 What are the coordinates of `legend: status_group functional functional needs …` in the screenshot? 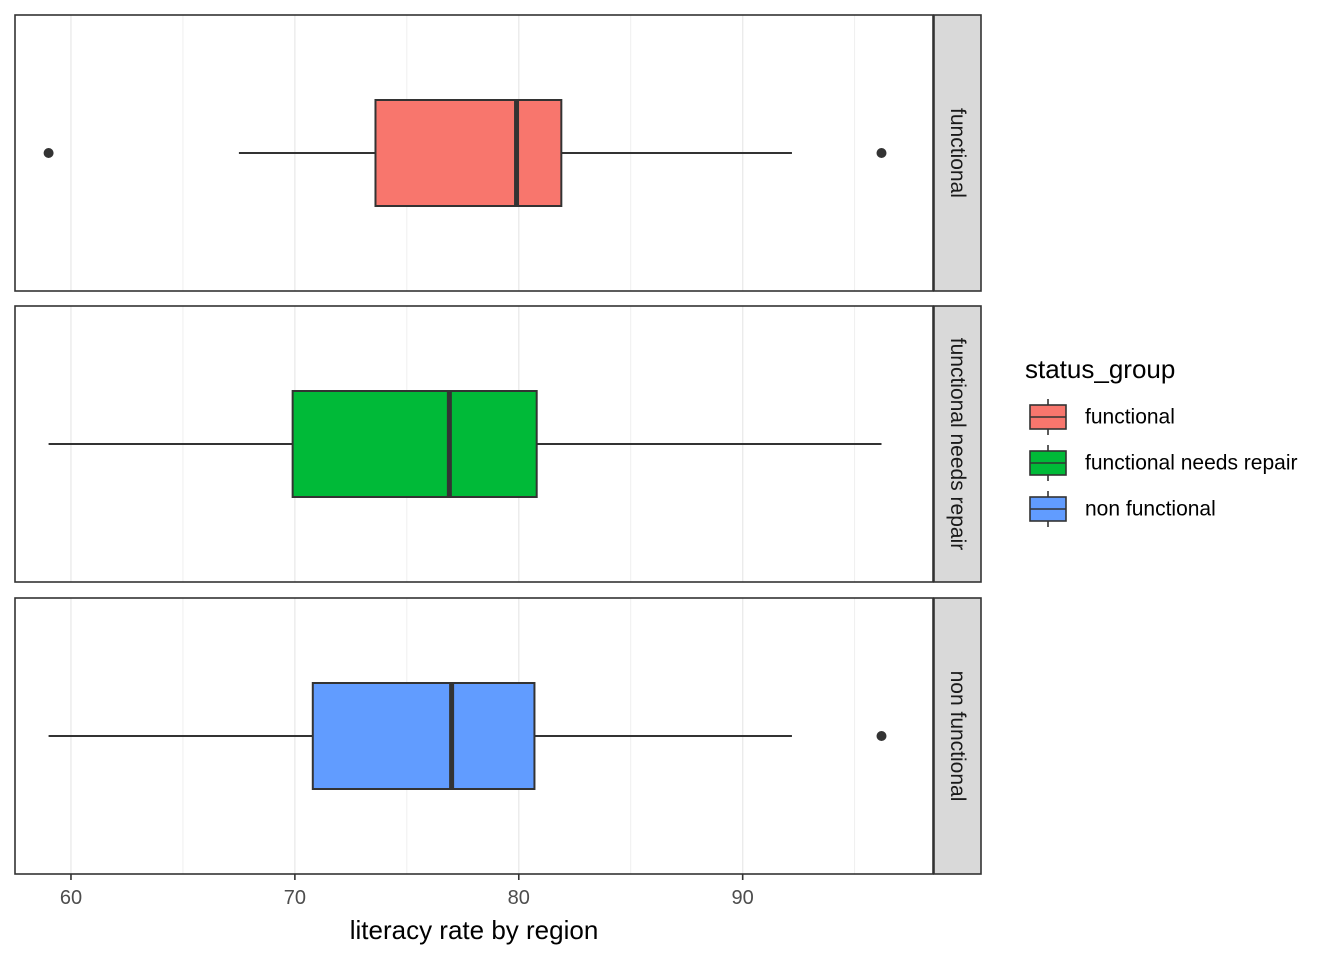 It's located at (1161, 440).